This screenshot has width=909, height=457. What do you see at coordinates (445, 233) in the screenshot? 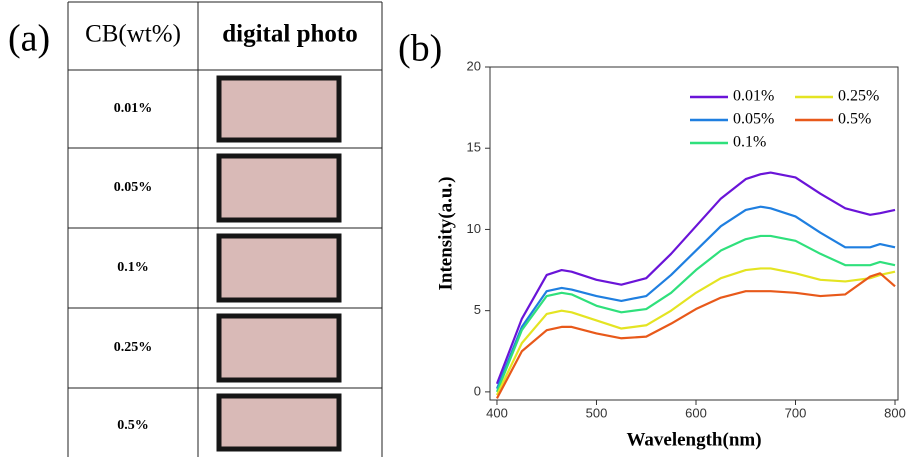
I see `y-axis-label: Intensity(a.u.)` at bounding box center [445, 233].